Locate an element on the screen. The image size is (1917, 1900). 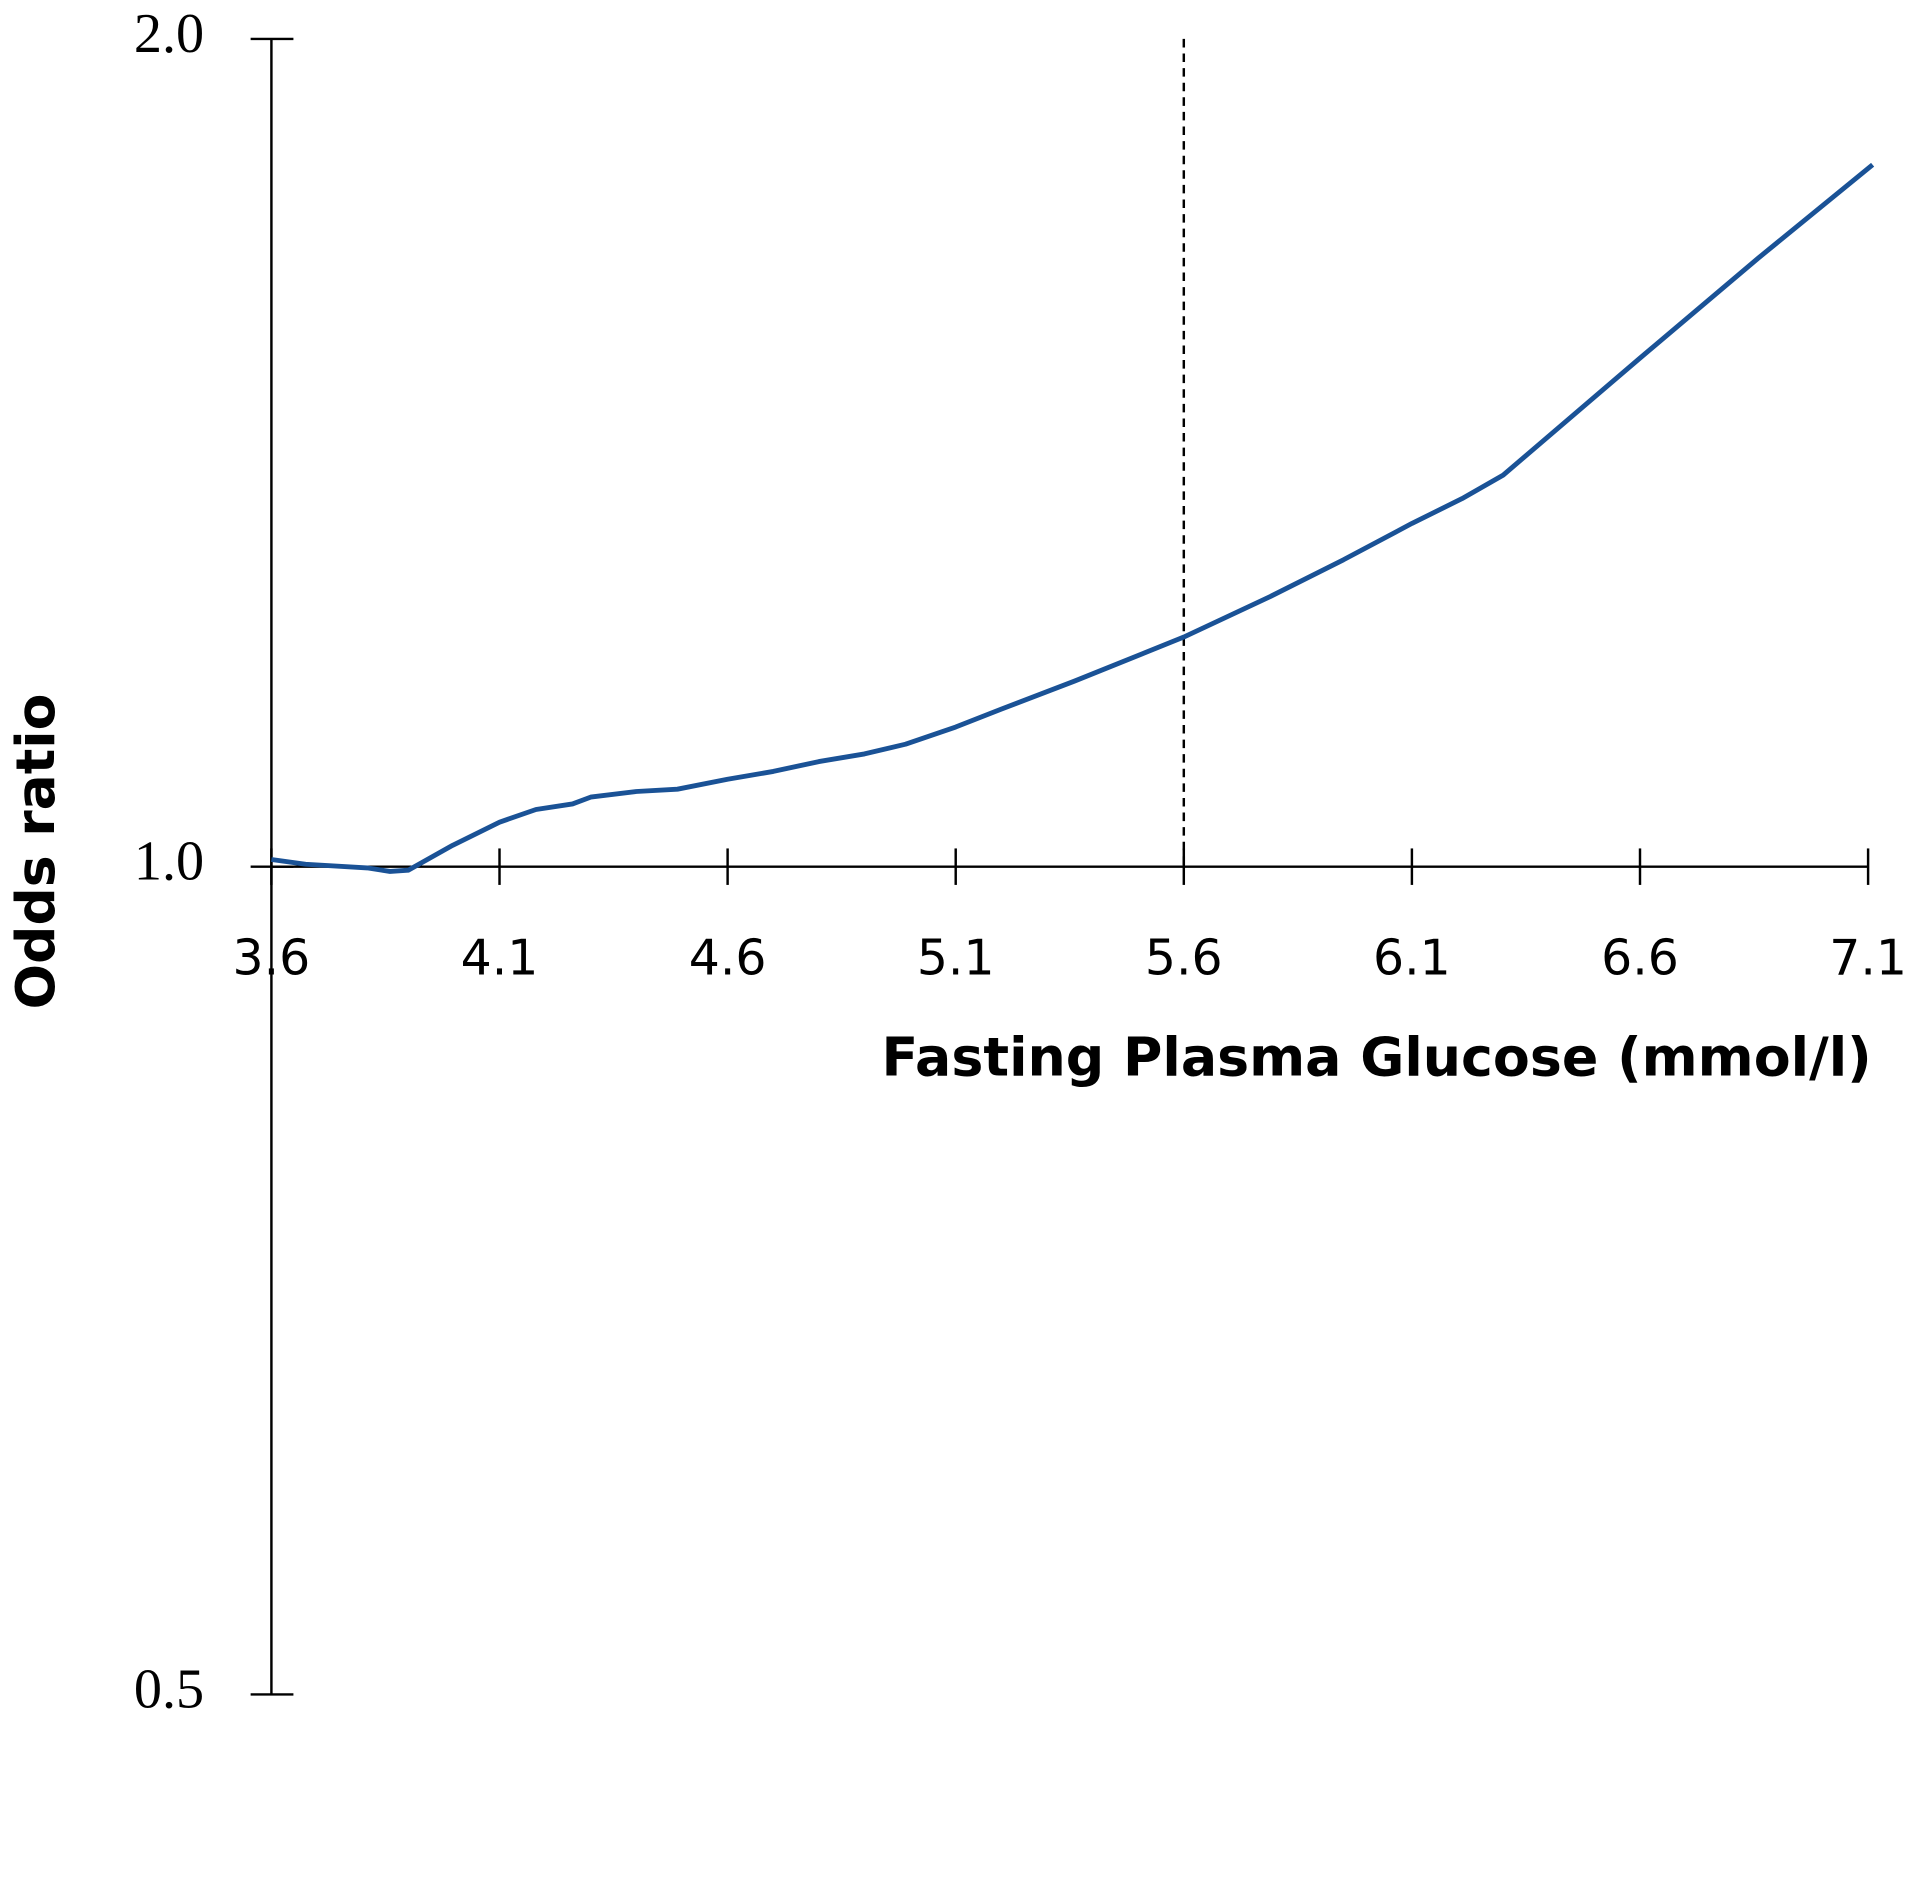
x-tick-label: 7.1 is located at coordinates (1868, 958).